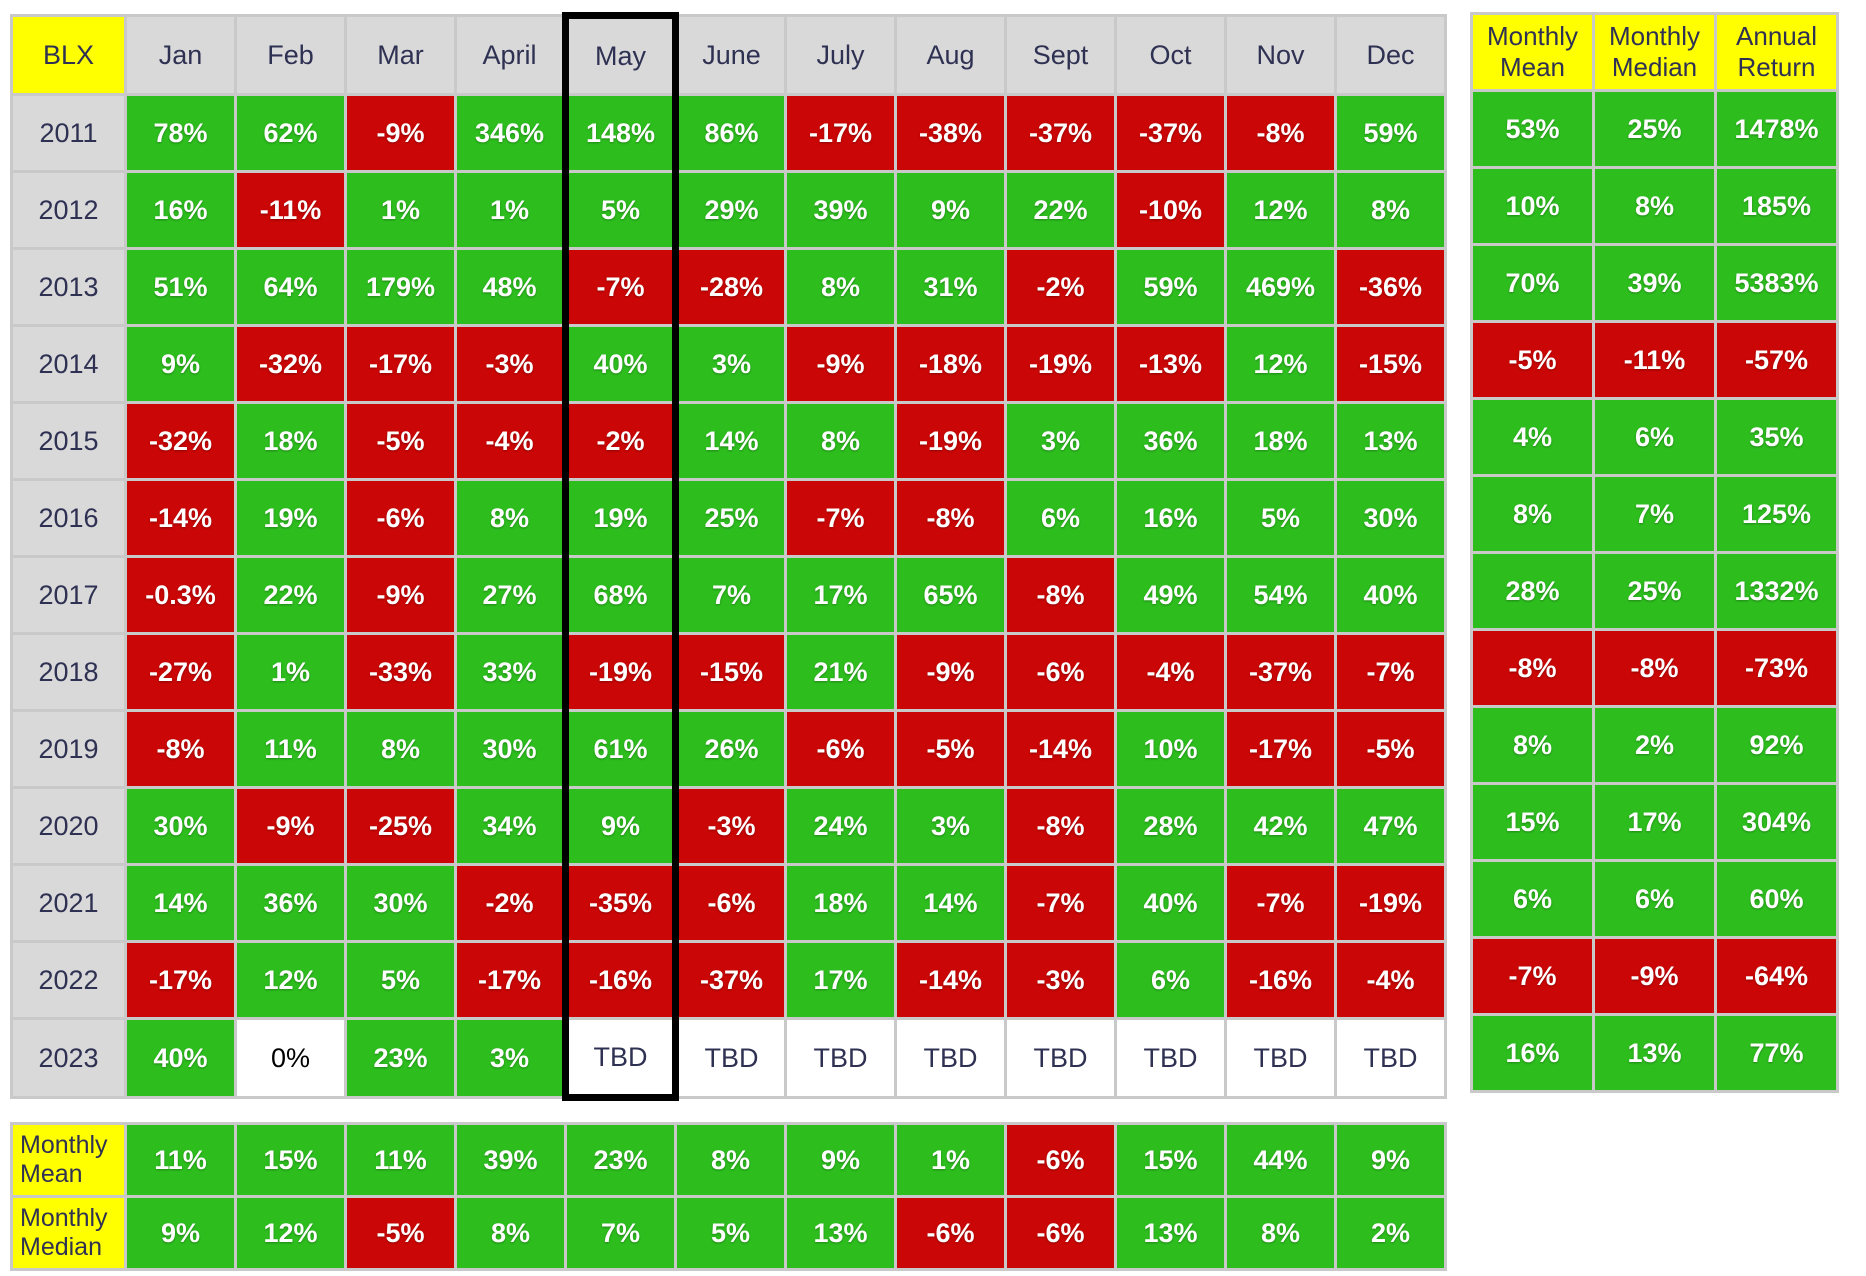  Describe the element at coordinates (1654, 437) in the screenshot. I see `summary-row-2015: 4% 6% 35%` at that location.